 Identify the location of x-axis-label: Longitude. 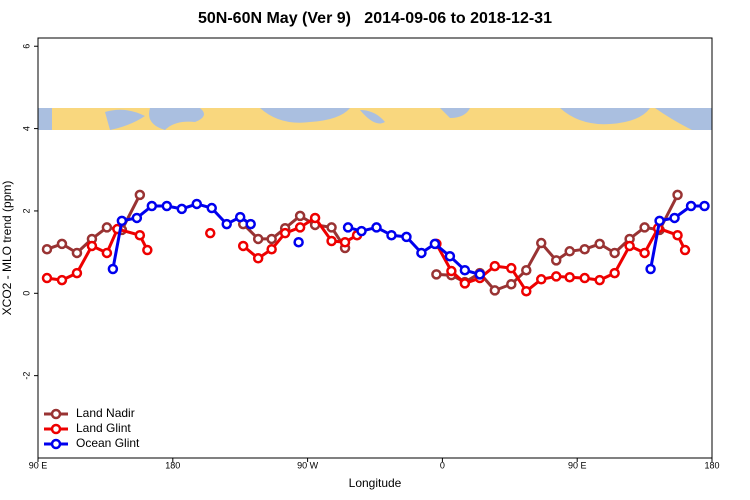
(375, 483).